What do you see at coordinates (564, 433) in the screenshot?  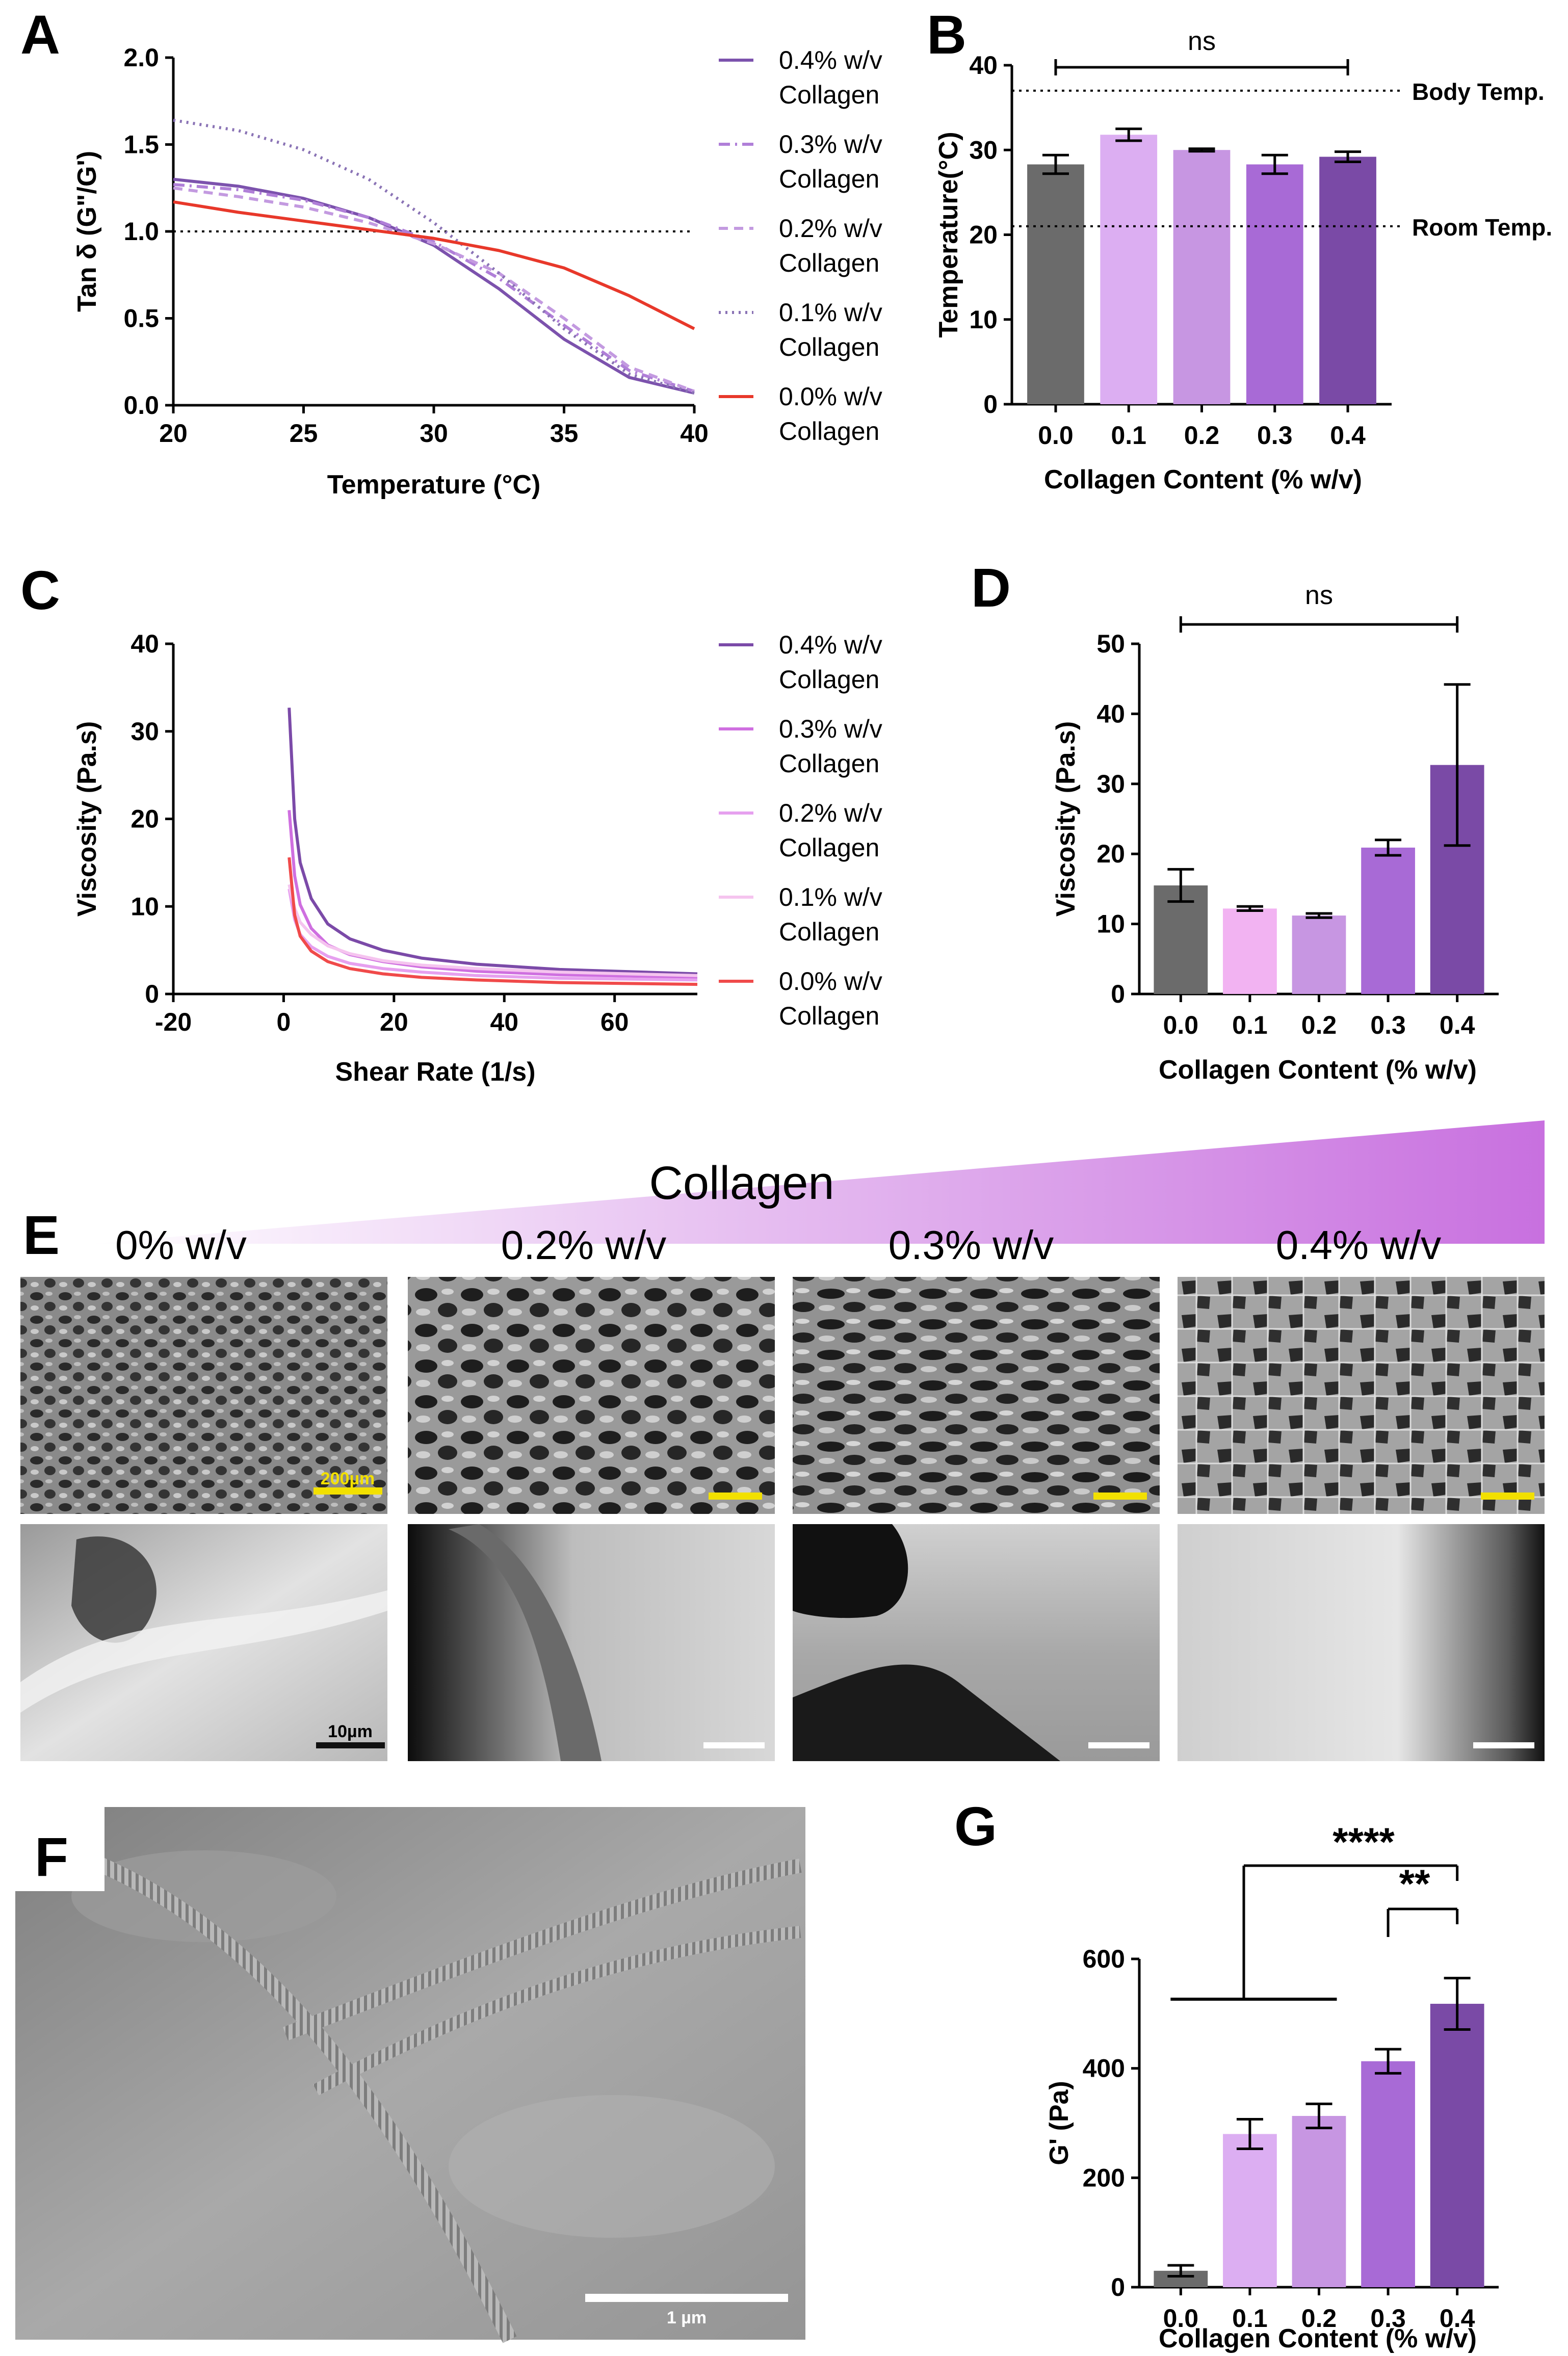 I see `a-x-tick-label: 35` at bounding box center [564, 433].